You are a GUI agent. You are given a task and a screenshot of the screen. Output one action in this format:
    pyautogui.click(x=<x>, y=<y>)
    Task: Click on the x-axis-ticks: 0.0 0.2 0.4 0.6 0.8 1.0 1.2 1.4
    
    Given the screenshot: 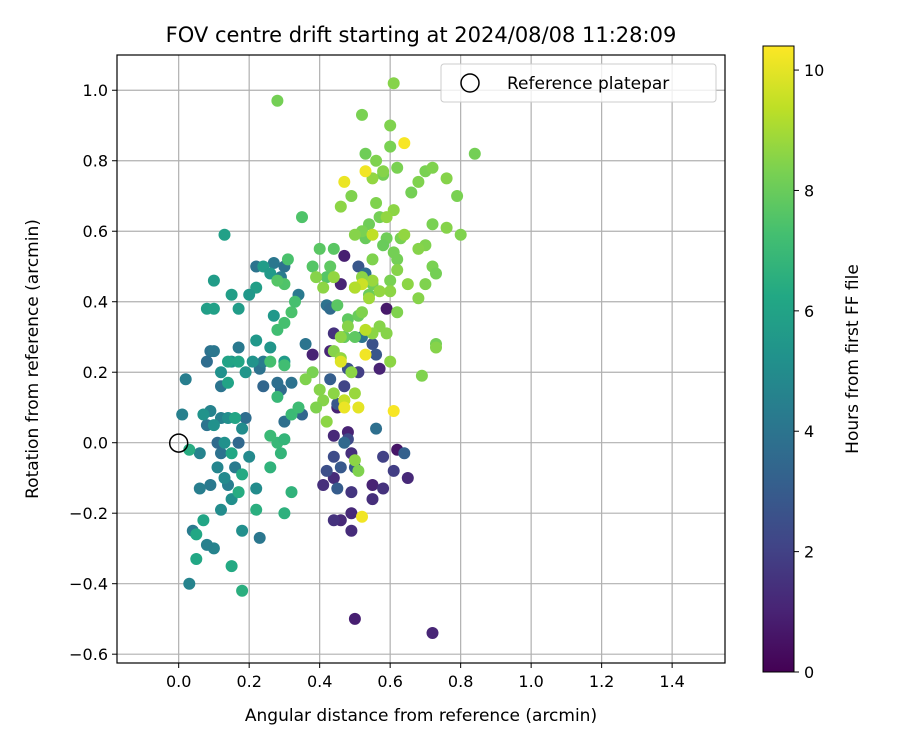 What is the action you would take?
    pyautogui.click(x=425, y=677)
    